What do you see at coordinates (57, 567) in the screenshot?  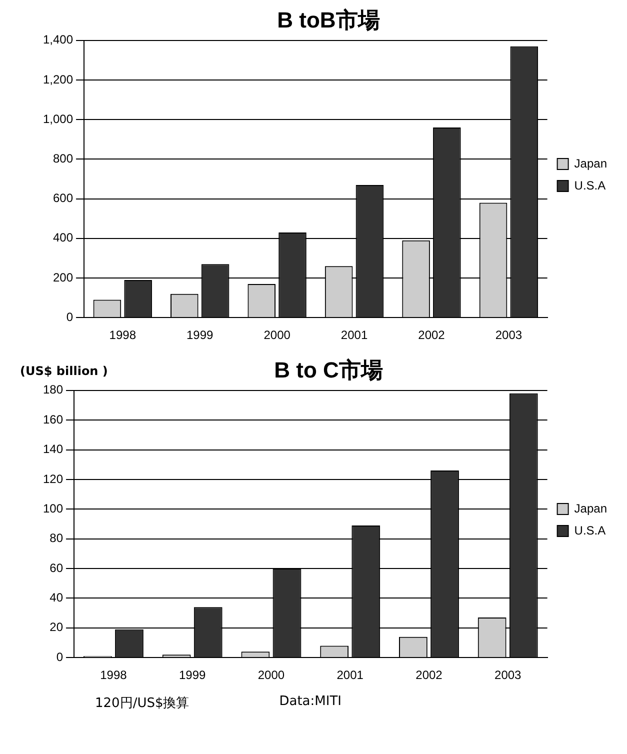 I see `y-tick-label: 60` at bounding box center [57, 567].